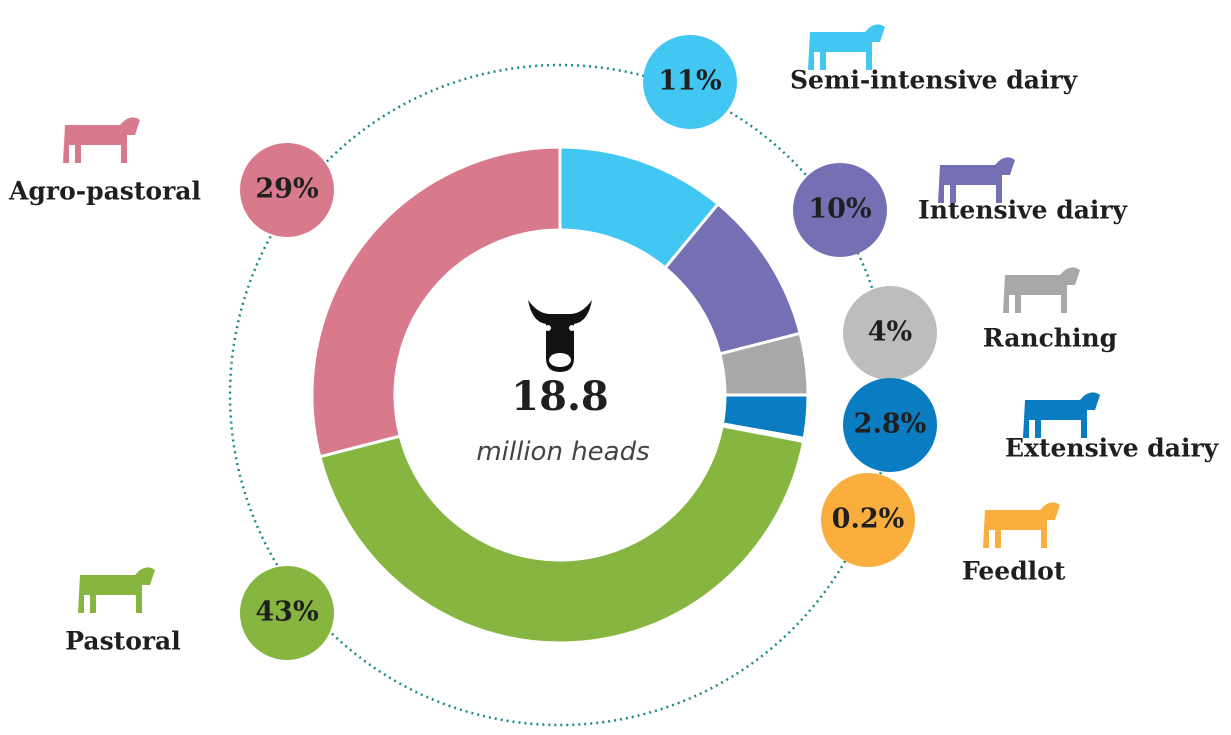  What do you see at coordinates (934, 80) in the screenshot?
I see `category-label: Semi-intensive dairy` at bounding box center [934, 80].